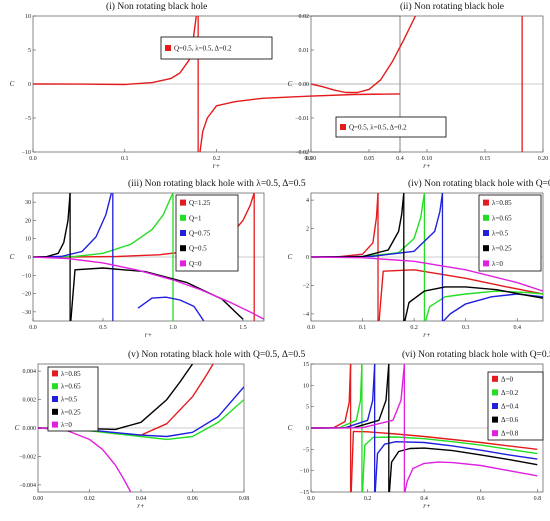 Image resolution: width=550 pixels, height=521 pixels. Describe the element at coordinates (400, 159) in the screenshot. I see `x-tick-label: 0.4` at that location.